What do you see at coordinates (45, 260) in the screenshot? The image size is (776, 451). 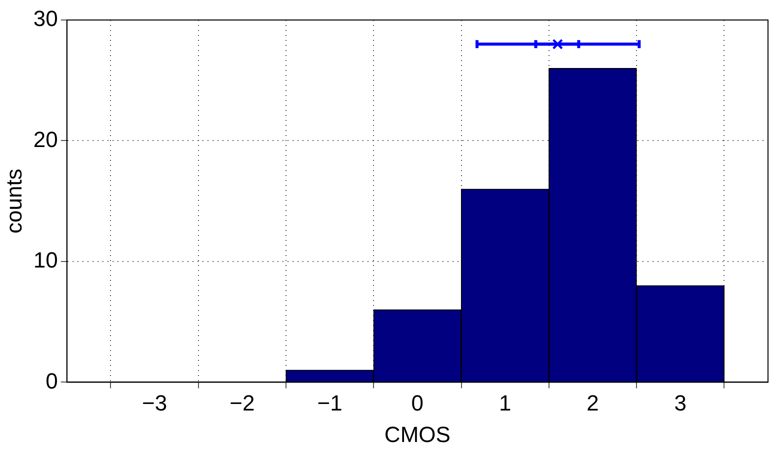 I see `y-tick-label: 10` at bounding box center [45, 260].